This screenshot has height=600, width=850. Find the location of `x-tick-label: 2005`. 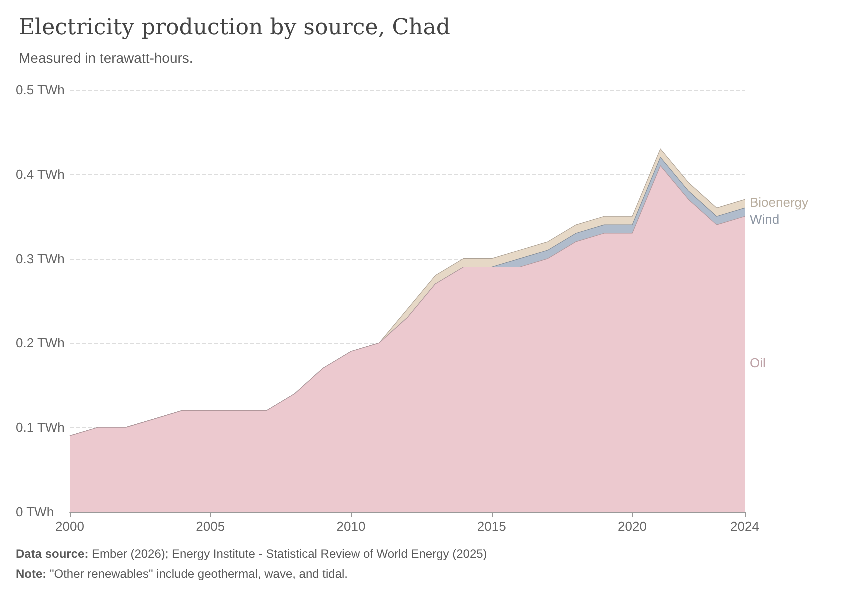

x-tick-label: 2005 is located at coordinates (211, 526).